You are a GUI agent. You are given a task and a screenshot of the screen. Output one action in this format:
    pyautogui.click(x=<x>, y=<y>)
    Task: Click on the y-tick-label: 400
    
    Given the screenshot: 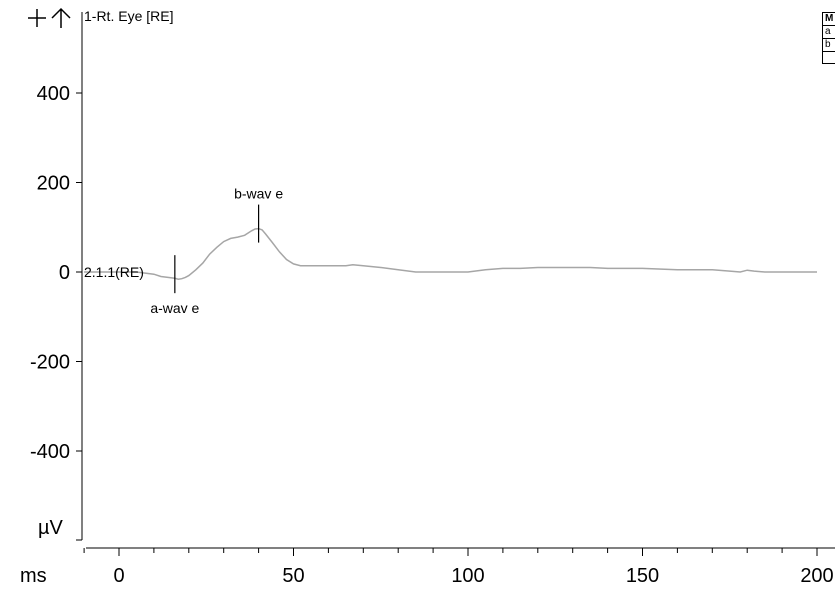 What is the action you would take?
    pyautogui.click(x=53, y=94)
    